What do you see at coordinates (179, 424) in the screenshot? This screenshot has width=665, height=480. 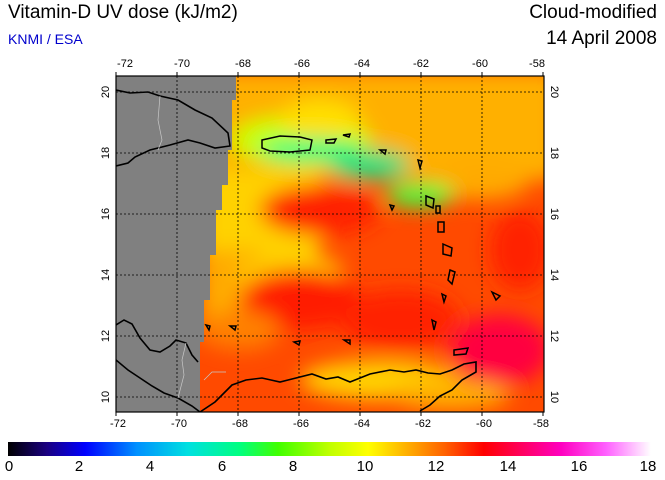 I see `lon-tick-bottom: -70` at bounding box center [179, 424].